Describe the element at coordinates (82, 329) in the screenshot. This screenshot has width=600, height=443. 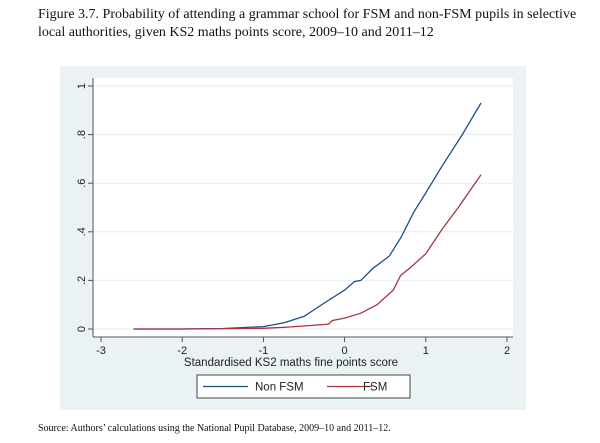
I see `y-tick-label: 0` at that location.